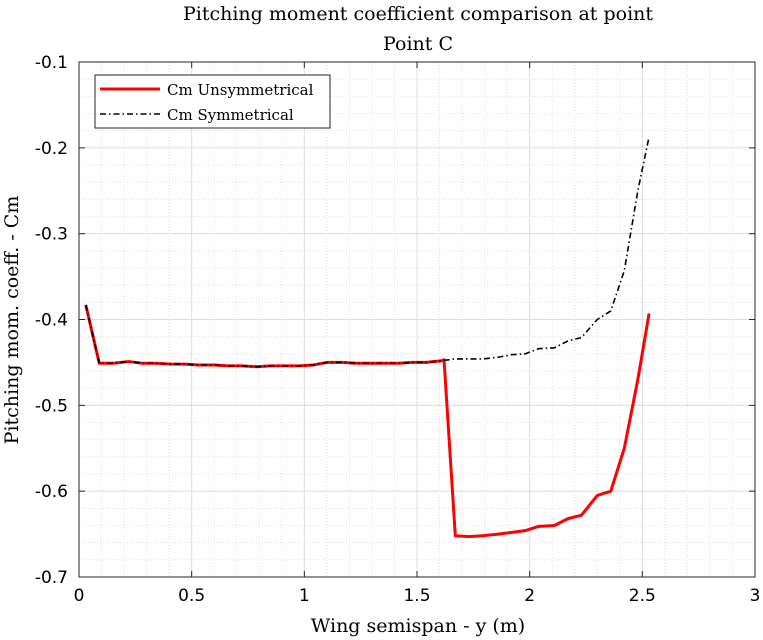 The height and width of the screenshot is (640, 763). What do you see at coordinates (51, 406) in the screenshot?
I see `y-tick-label: -0.5` at bounding box center [51, 406].